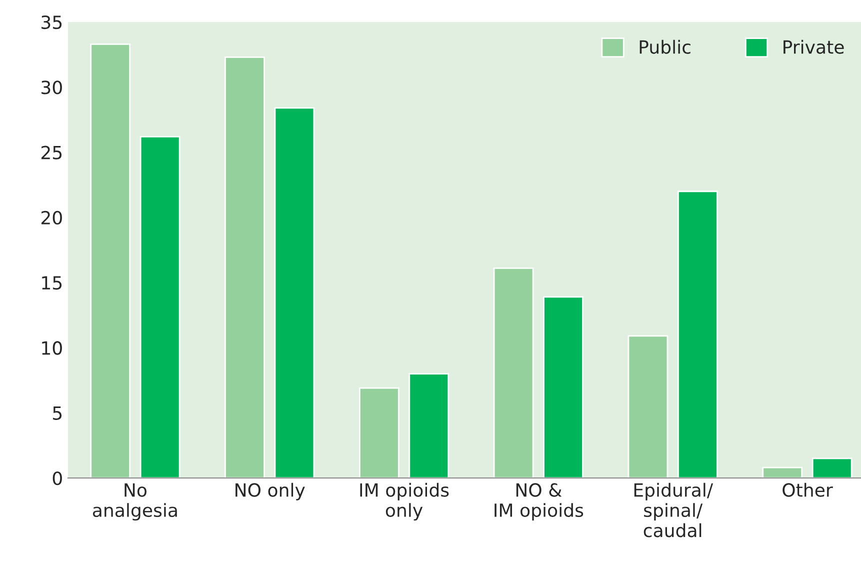 This screenshot has height=562, width=861. I want to click on x-tick-label: Other, so click(807, 489).